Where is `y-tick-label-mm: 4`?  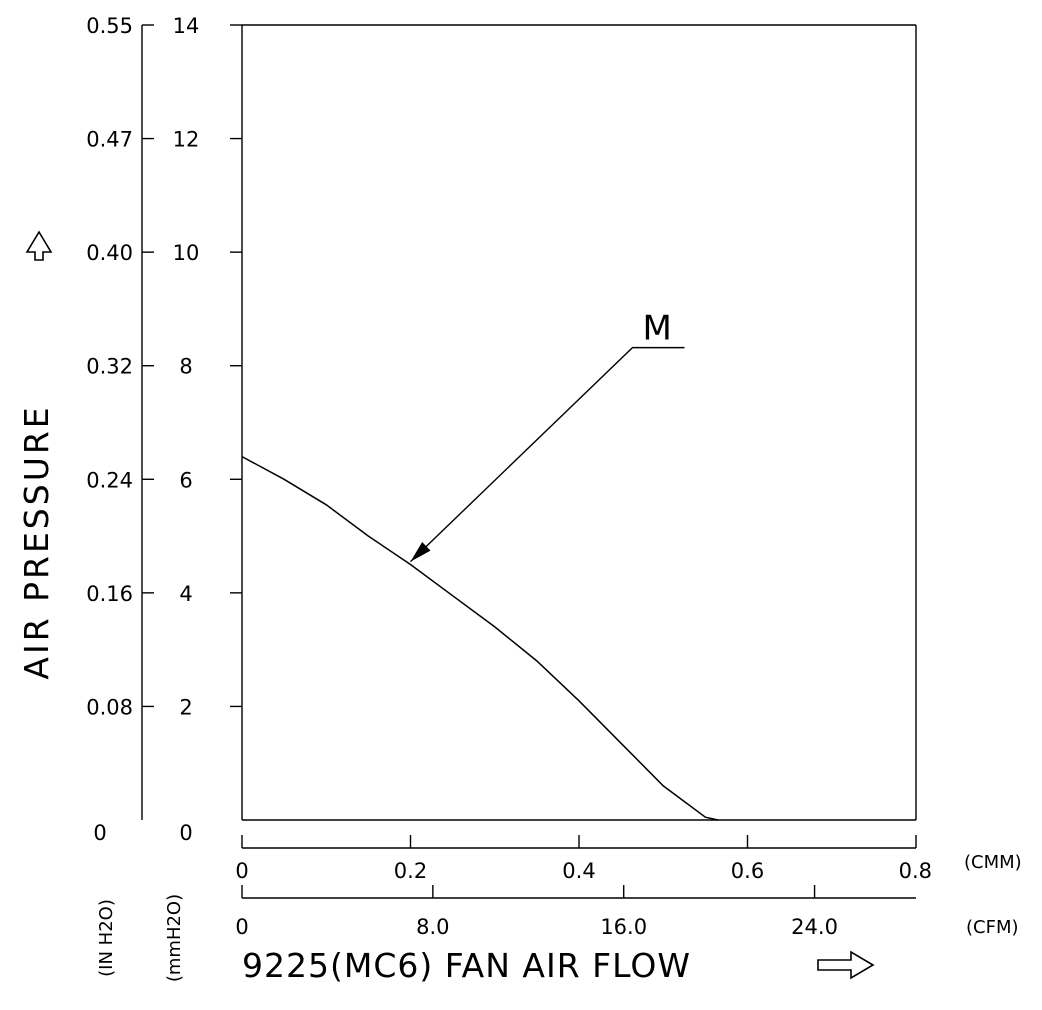
y-tick-label-mm: 4 is located at coordinates (185, 594).